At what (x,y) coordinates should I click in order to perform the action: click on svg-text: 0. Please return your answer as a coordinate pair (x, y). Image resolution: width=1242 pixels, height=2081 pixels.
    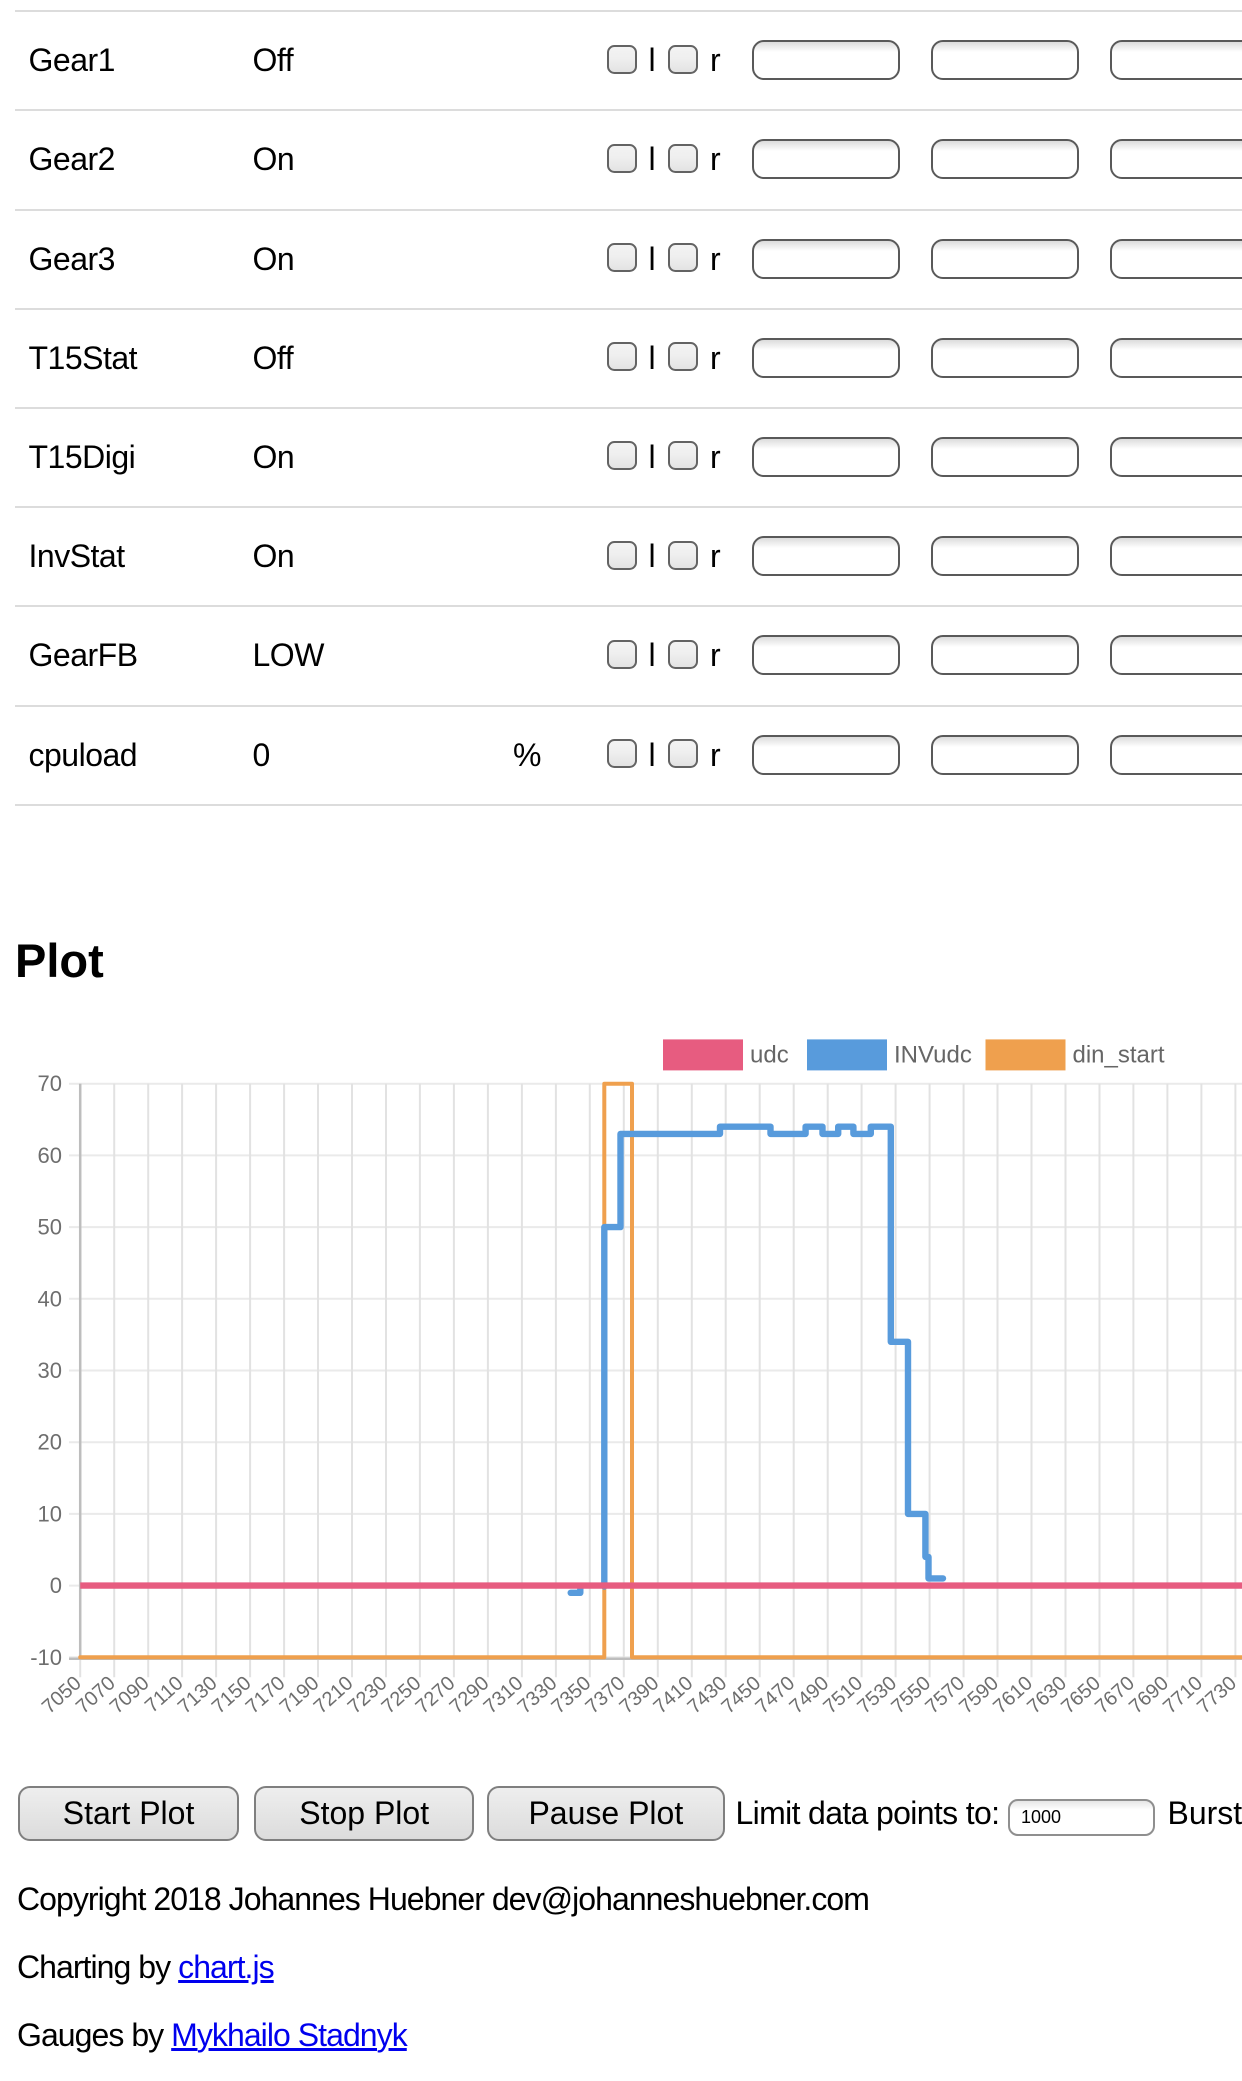
    Looking at the image, I should click on (56, 1585).